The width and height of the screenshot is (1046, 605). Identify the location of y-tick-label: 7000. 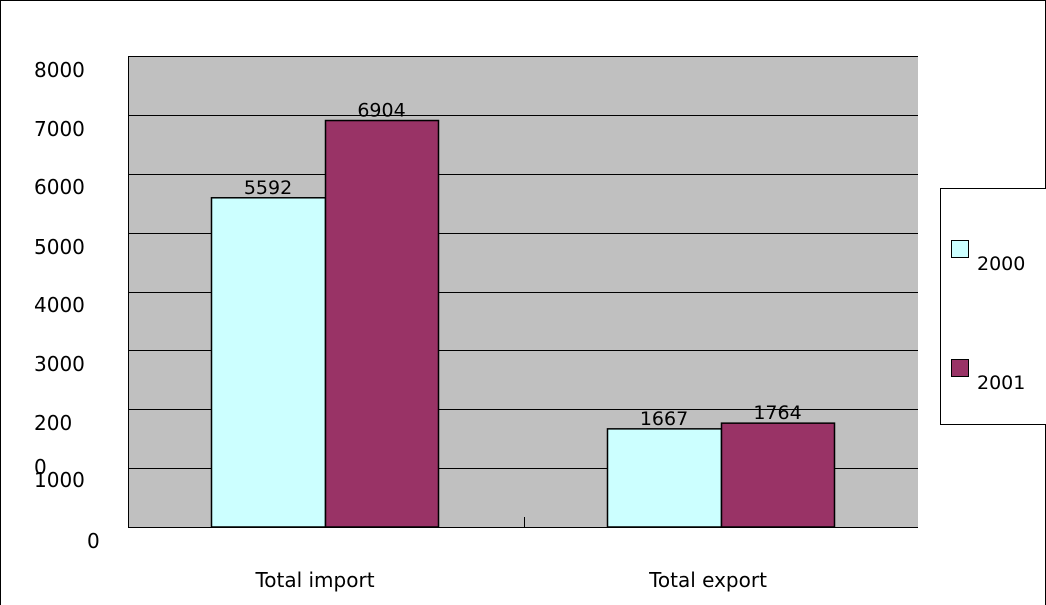
(59, 129).